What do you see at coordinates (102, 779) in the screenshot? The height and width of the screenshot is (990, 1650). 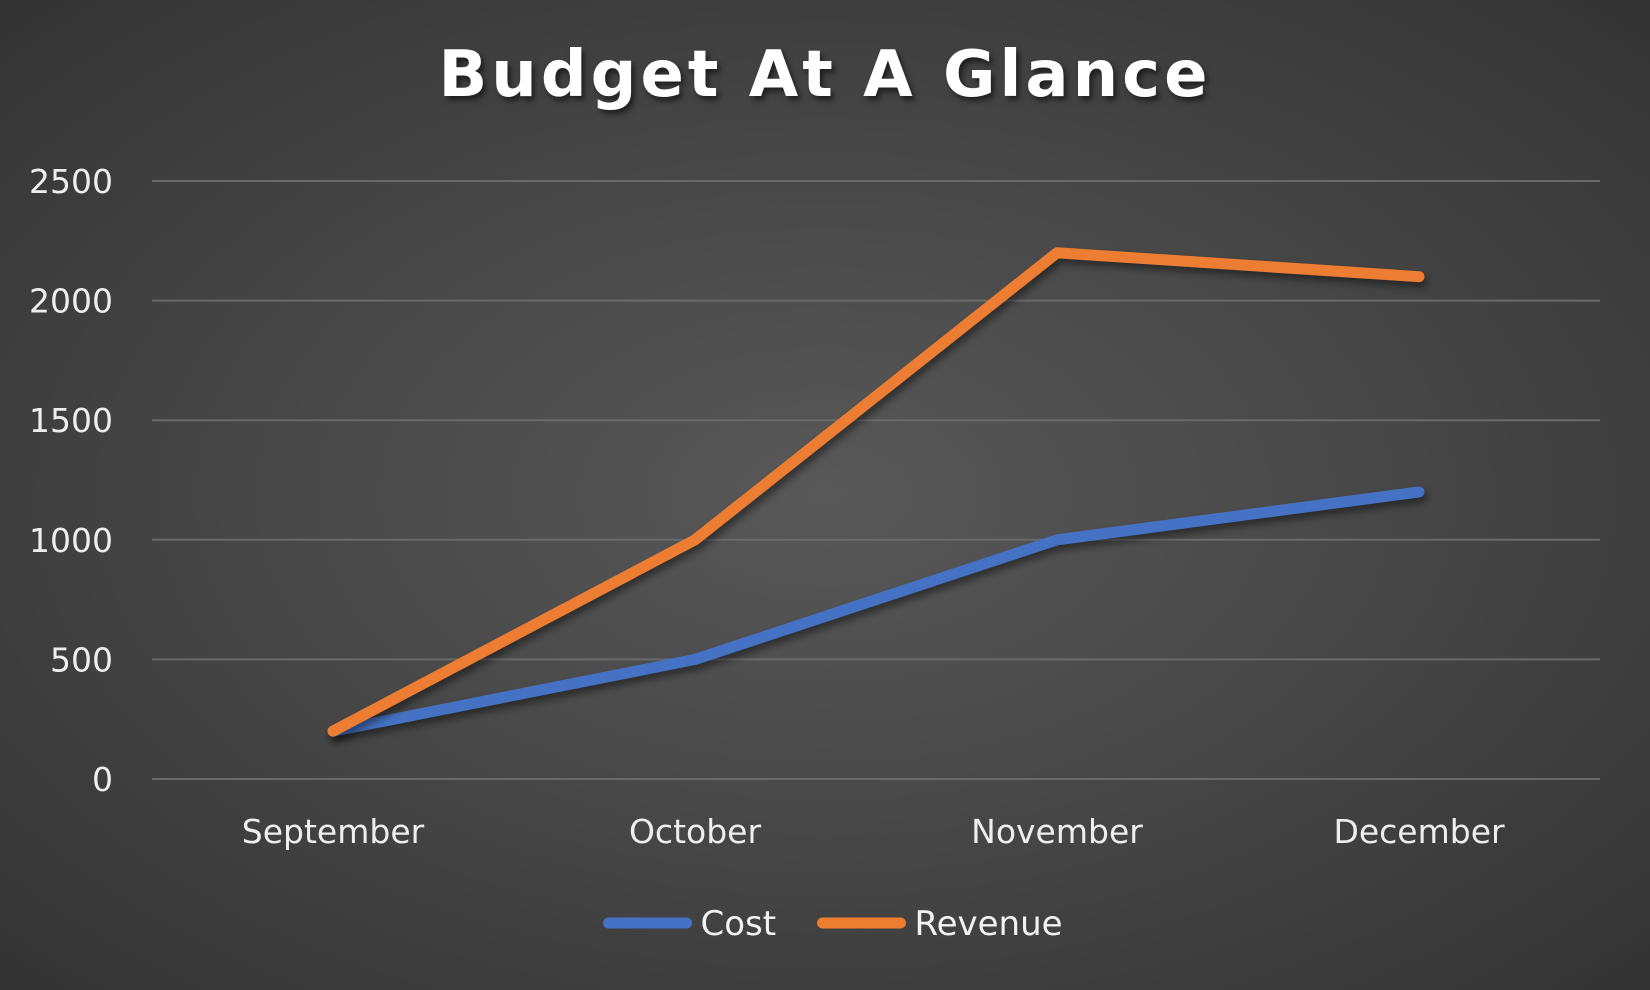 I see `y-tick-label: 0` at bounding box center [102, 779].